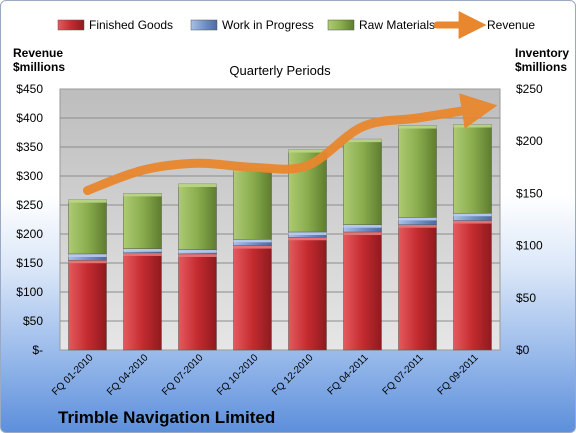 The image size is (576, 433). What do you see at coordinates (348, 374) in the screenshot?
I see `x-tick-label: FQ 04-2011` at bounding box center [348, 374].